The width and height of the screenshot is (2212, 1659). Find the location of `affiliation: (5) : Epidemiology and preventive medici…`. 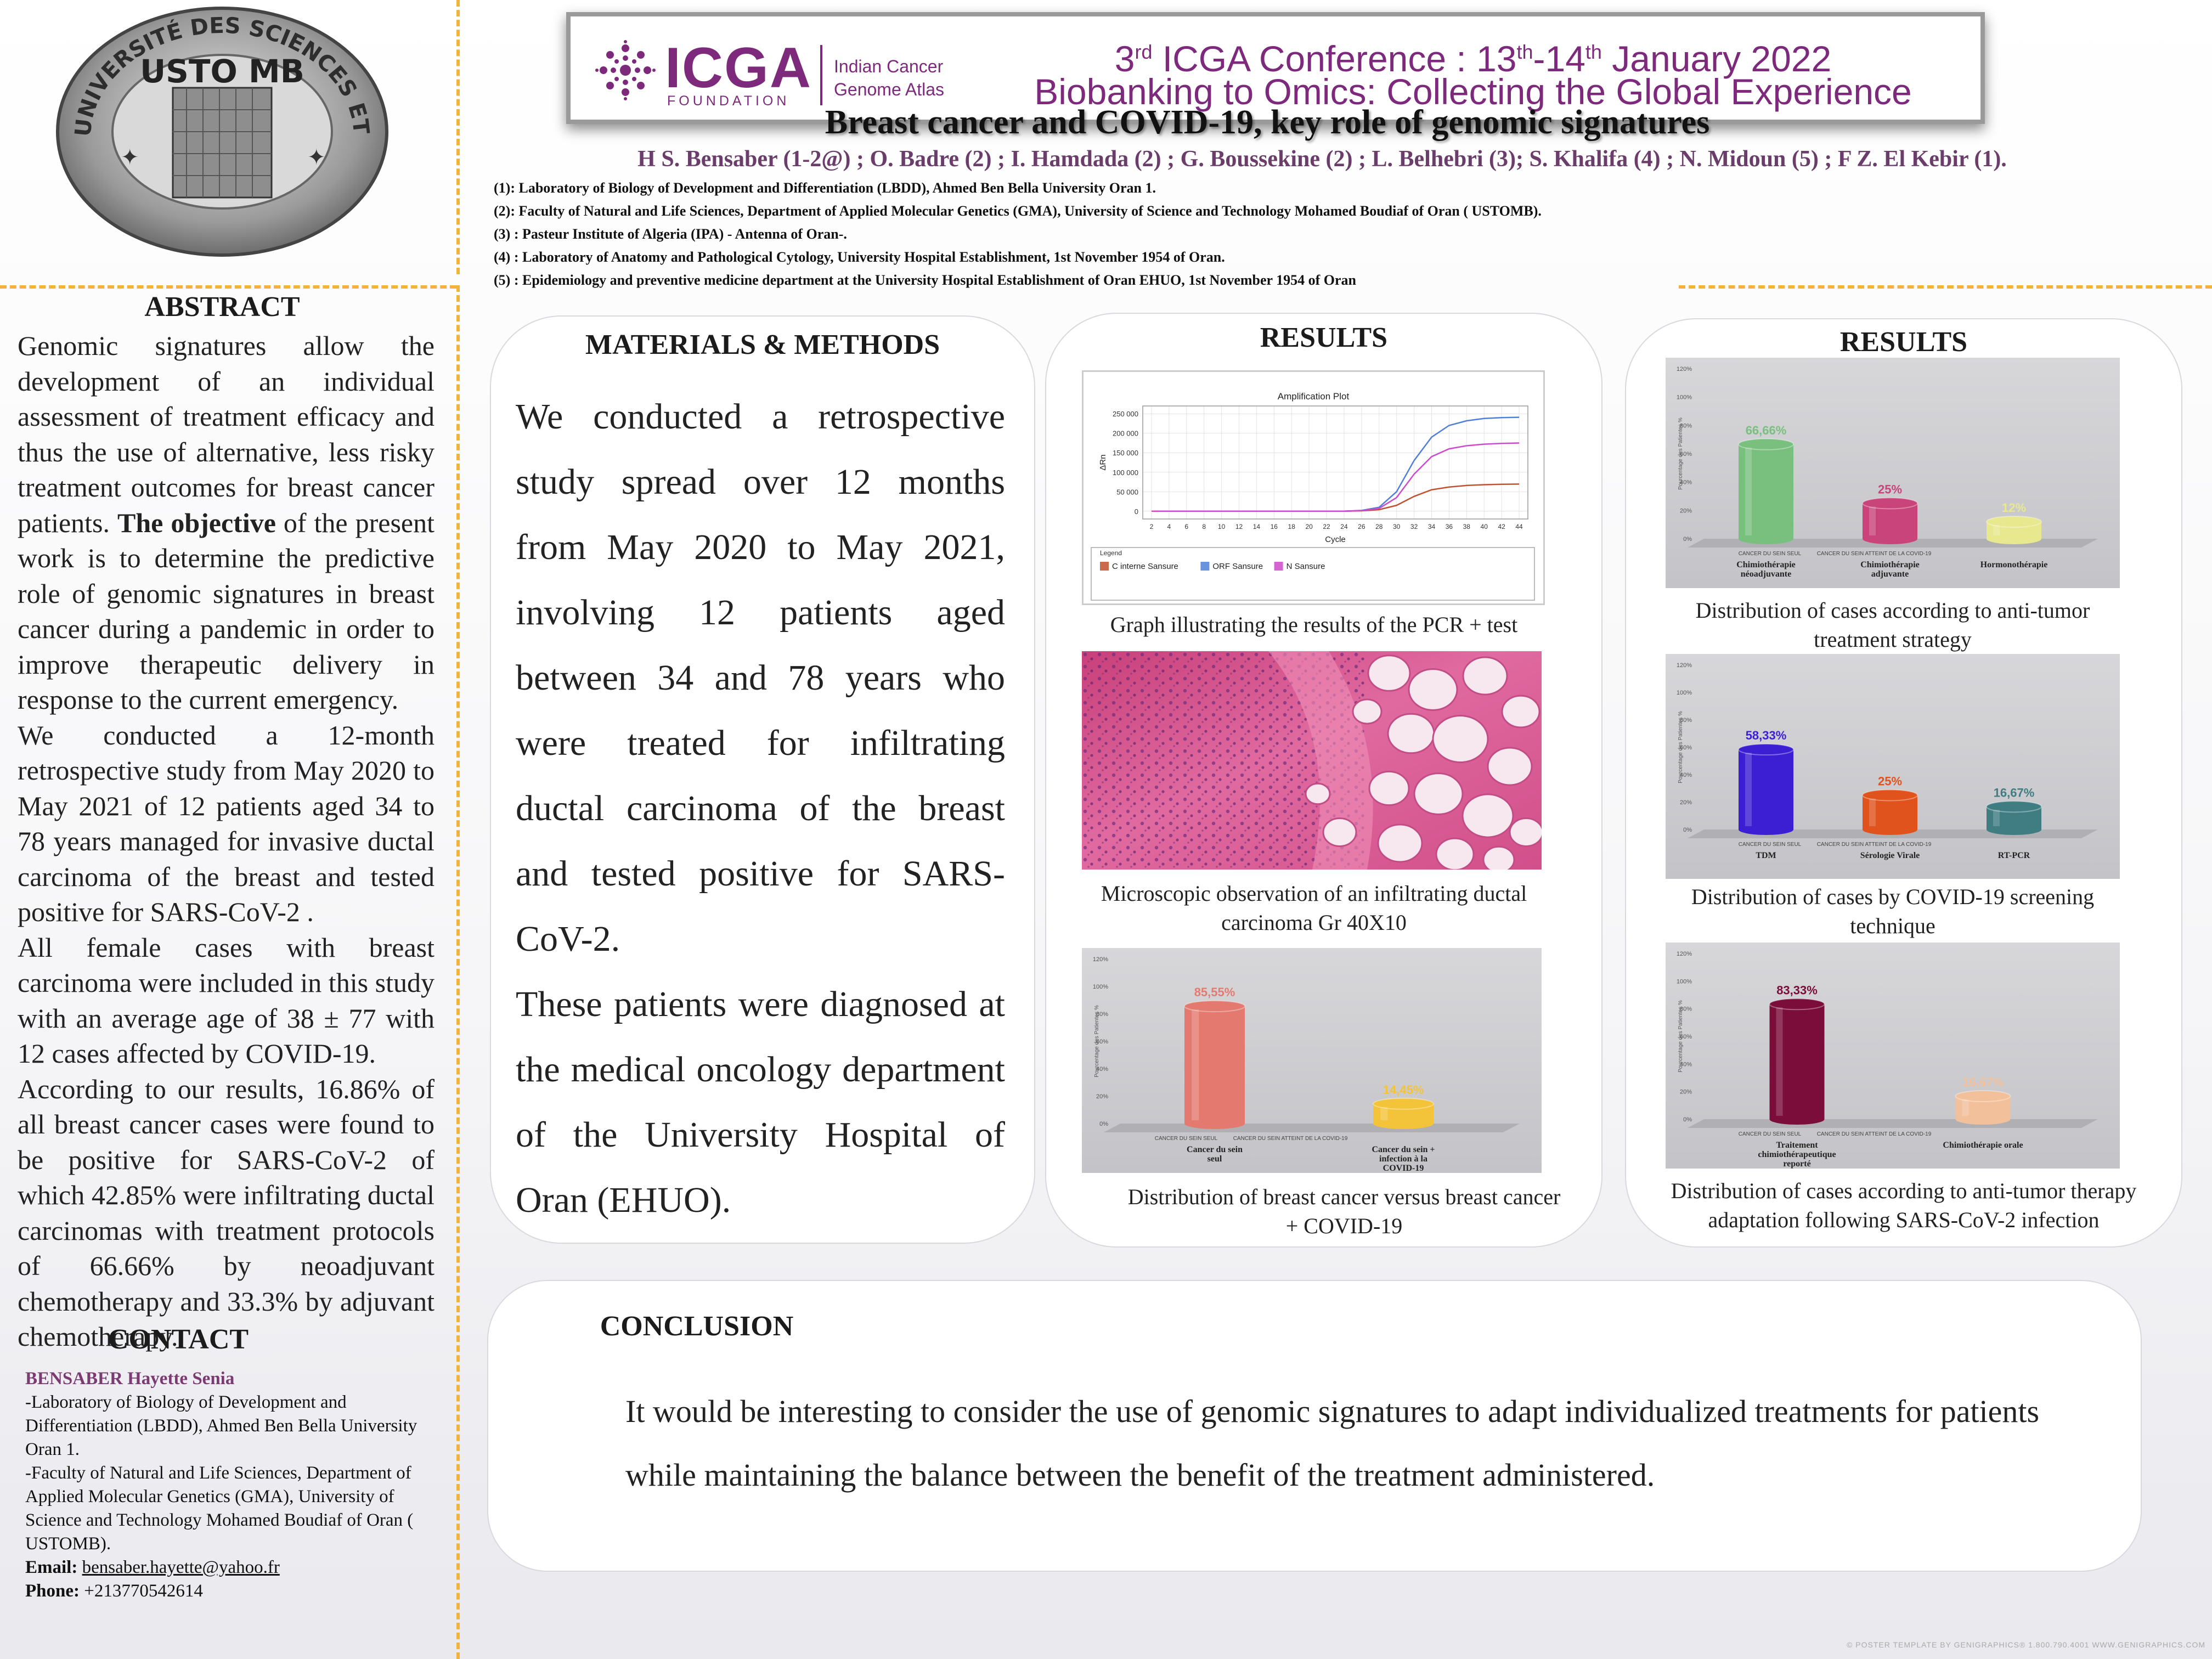

affiliation: (5) : Epidemiology and preventive medici… is located at coordinates (925, 280).